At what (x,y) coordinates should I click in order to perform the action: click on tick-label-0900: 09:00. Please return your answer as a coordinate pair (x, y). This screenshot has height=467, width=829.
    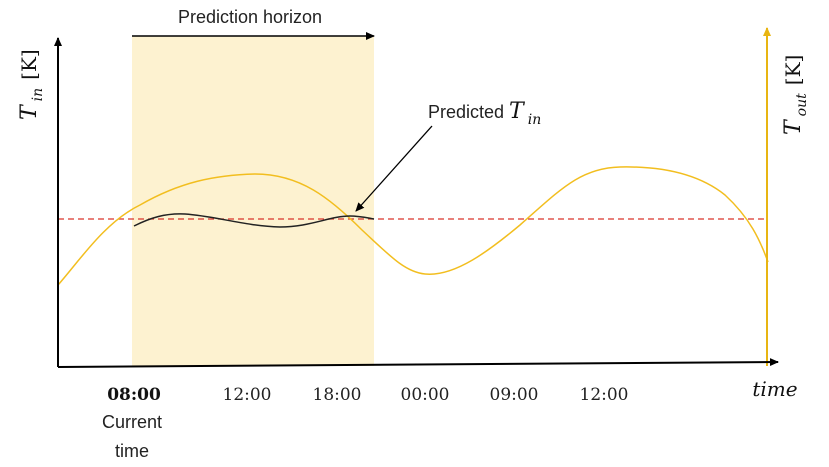
    Looking at the image, I should click on (514, 395).